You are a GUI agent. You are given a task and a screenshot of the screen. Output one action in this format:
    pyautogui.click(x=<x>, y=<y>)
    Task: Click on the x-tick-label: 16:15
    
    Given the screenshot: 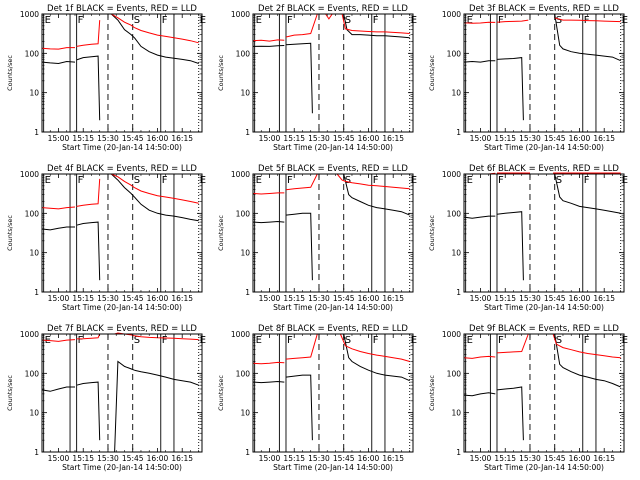 What is the action you would take?
    pyautogui.click(x=604, y=458)
    